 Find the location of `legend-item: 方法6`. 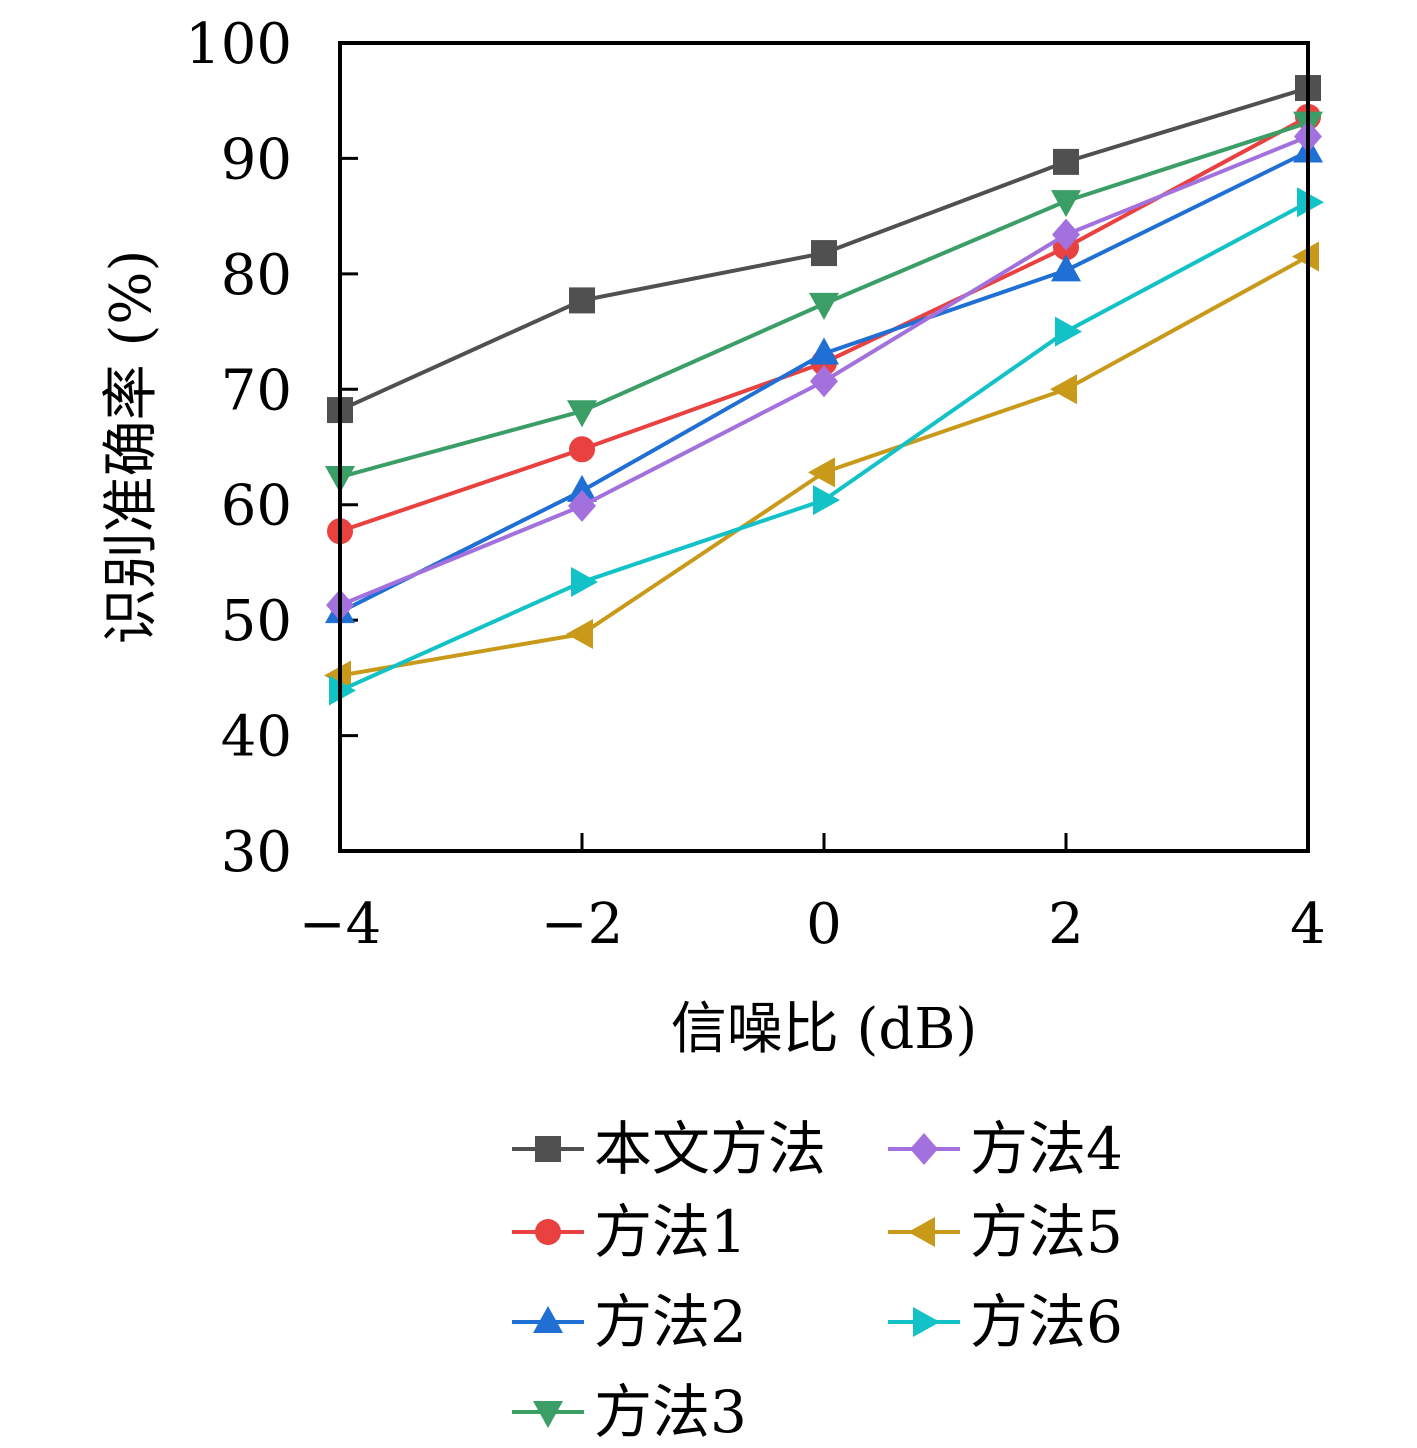

legend-item: 方法6 is located at coordinates (1005, 1322).